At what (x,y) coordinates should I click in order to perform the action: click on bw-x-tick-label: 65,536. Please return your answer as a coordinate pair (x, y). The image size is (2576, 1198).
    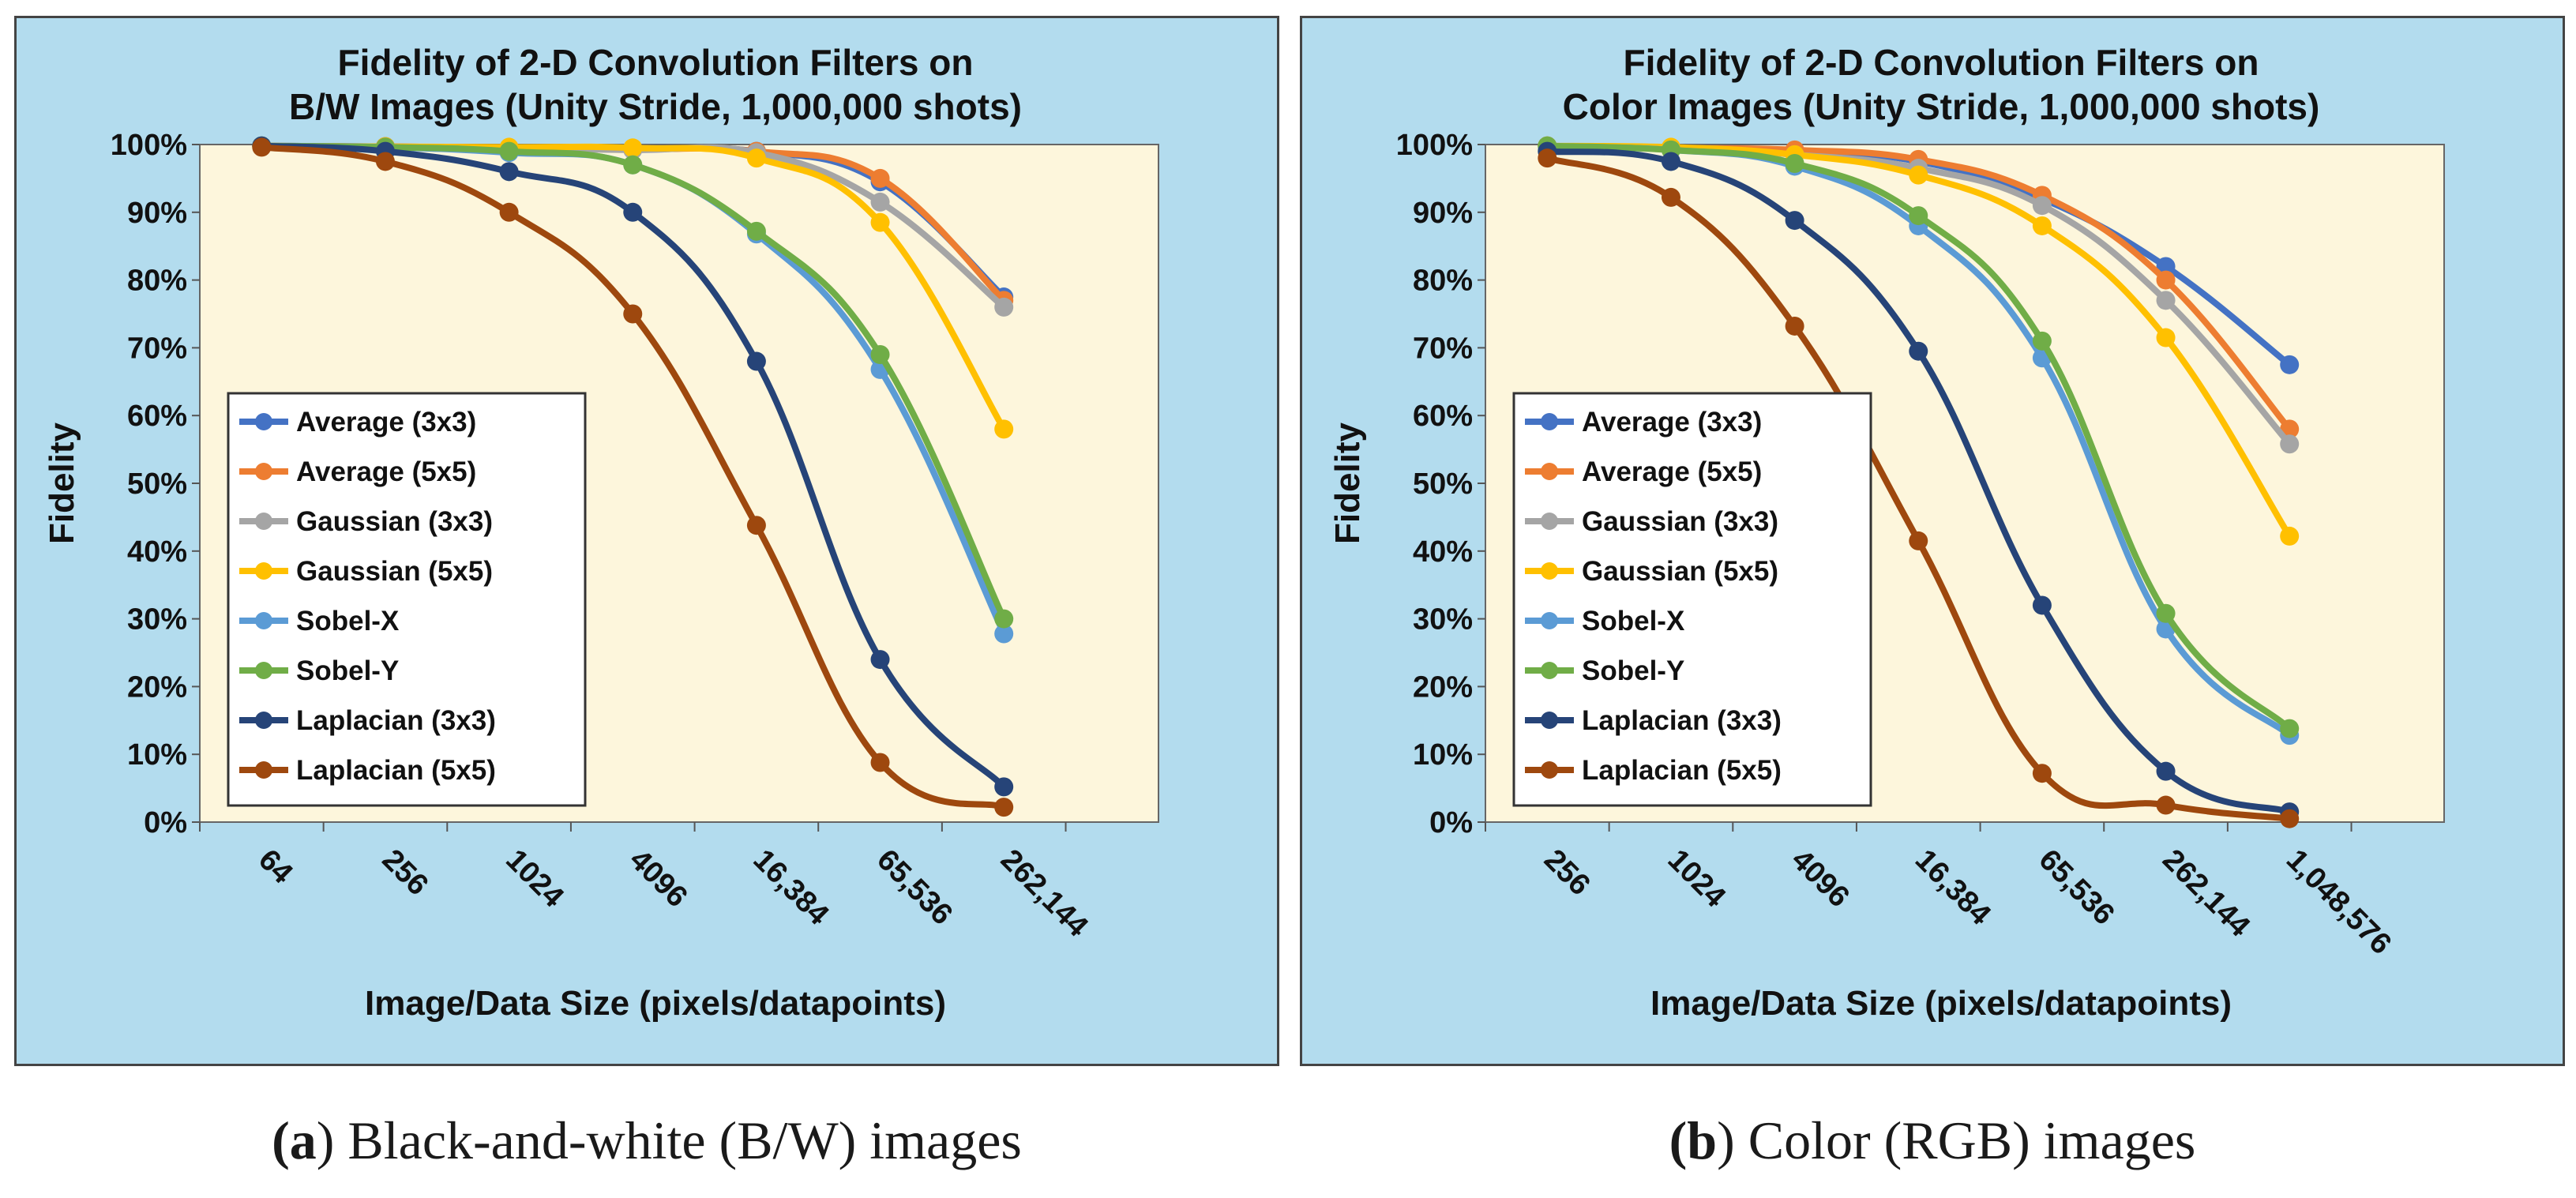
    Looking at the image, I should click on (914, 887).